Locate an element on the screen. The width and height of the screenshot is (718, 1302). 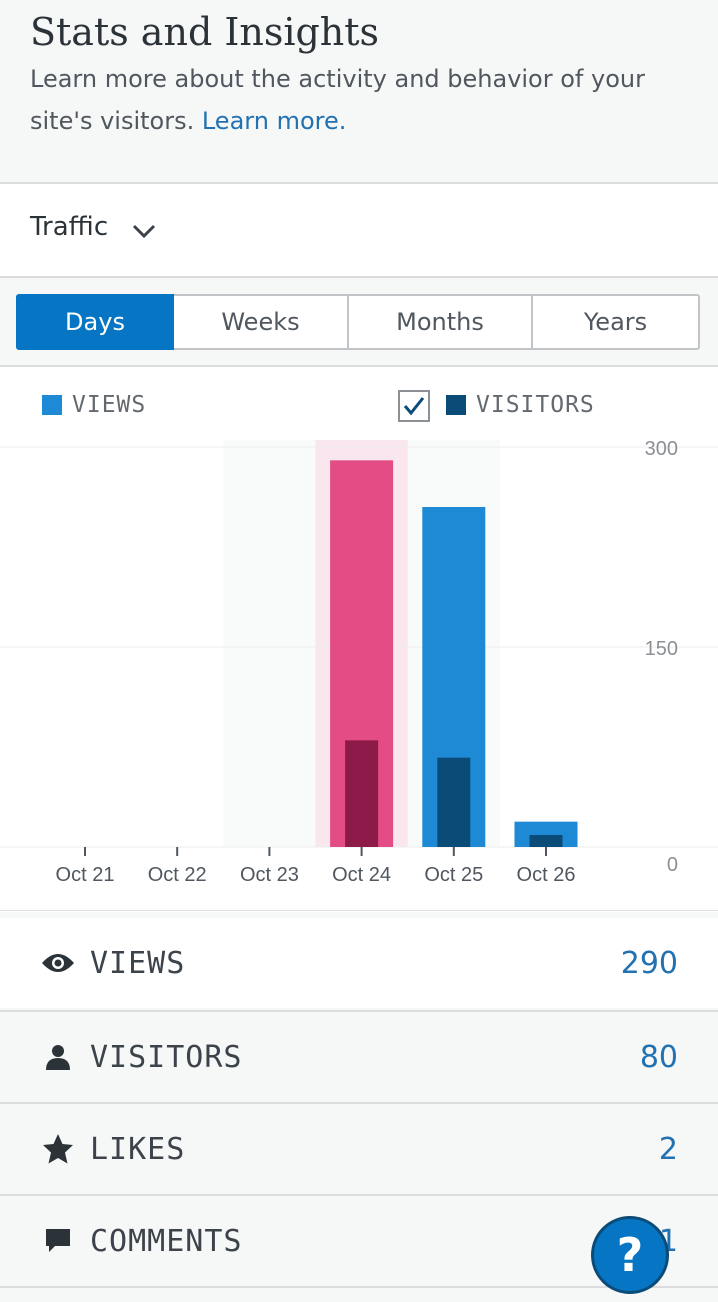
stat-value-likes: 2 is located at coordinates (668, 1149).